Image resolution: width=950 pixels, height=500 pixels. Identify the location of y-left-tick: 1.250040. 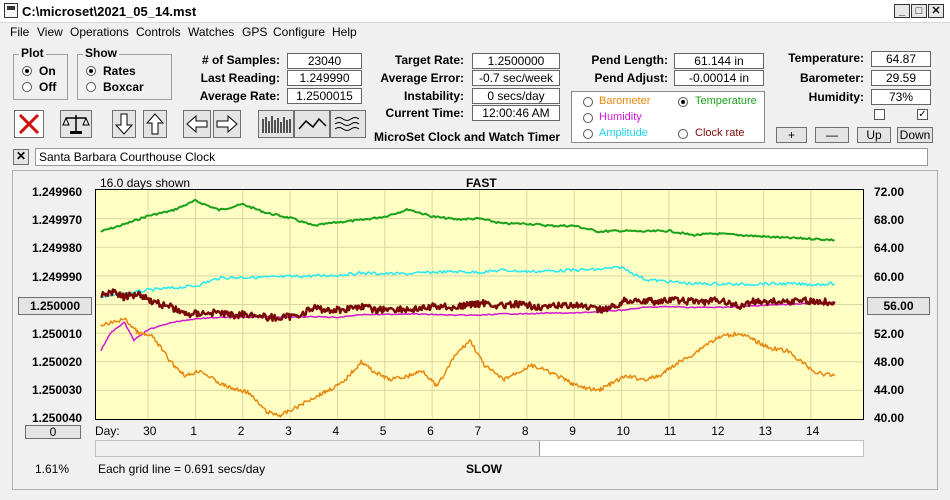
(57, 418).